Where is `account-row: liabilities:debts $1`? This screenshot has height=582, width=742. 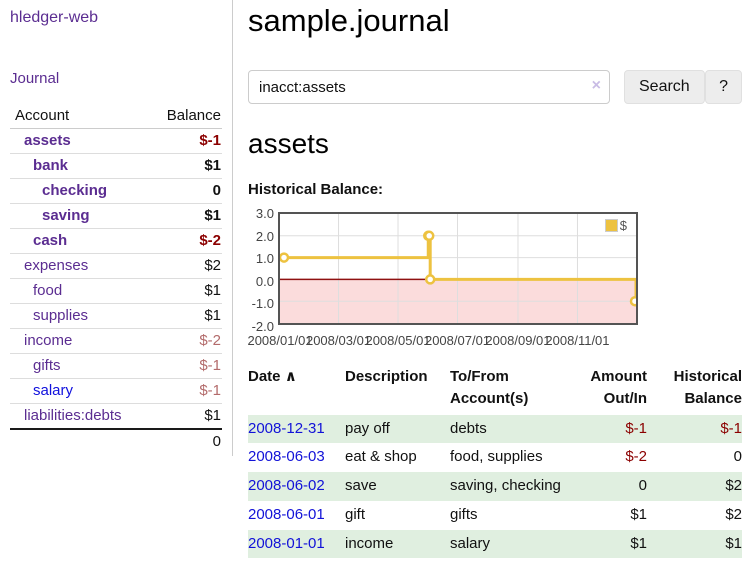
account-row: liabilities:debts $1 is located at coordinates (116, 416).